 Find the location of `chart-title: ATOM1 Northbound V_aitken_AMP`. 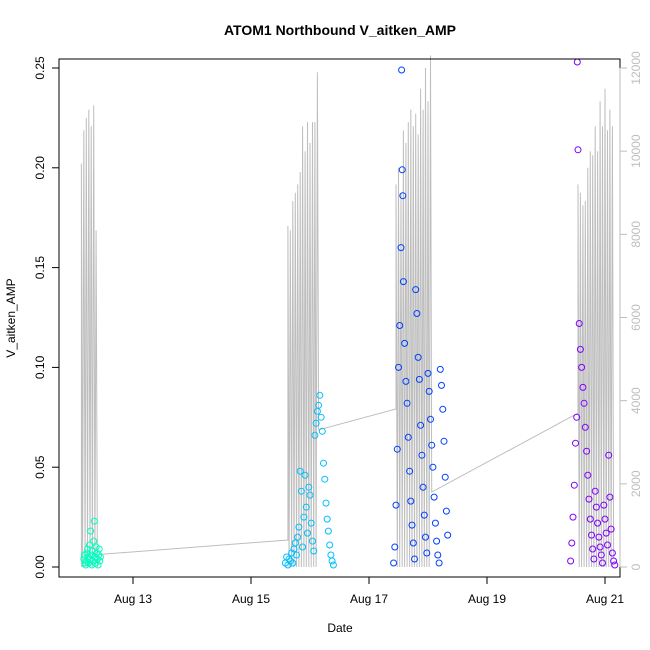

chart-title: ATOM1 Northbound V_aitken_AMP is located at coordinates (340, 30).